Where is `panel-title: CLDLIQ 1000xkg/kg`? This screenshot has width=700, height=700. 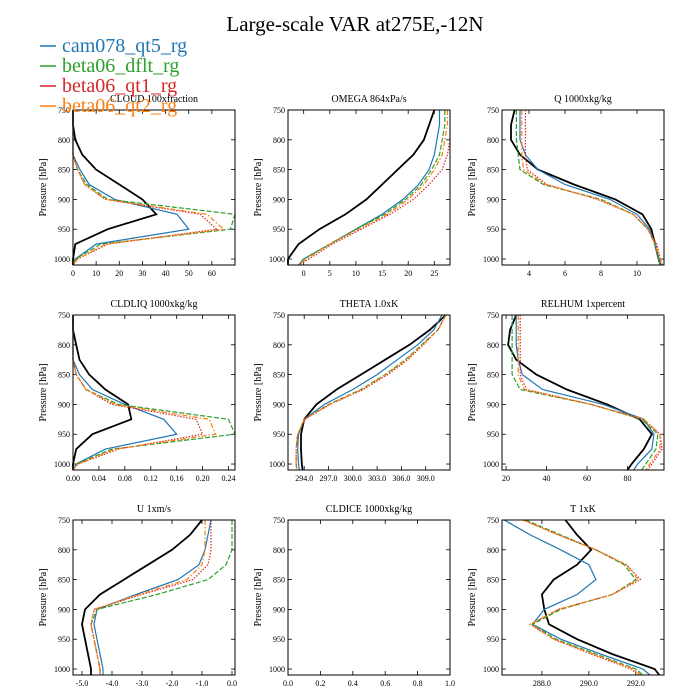 panel-title: CLDLIQ 1000xkg/kg is located at coordinates (154, 304).